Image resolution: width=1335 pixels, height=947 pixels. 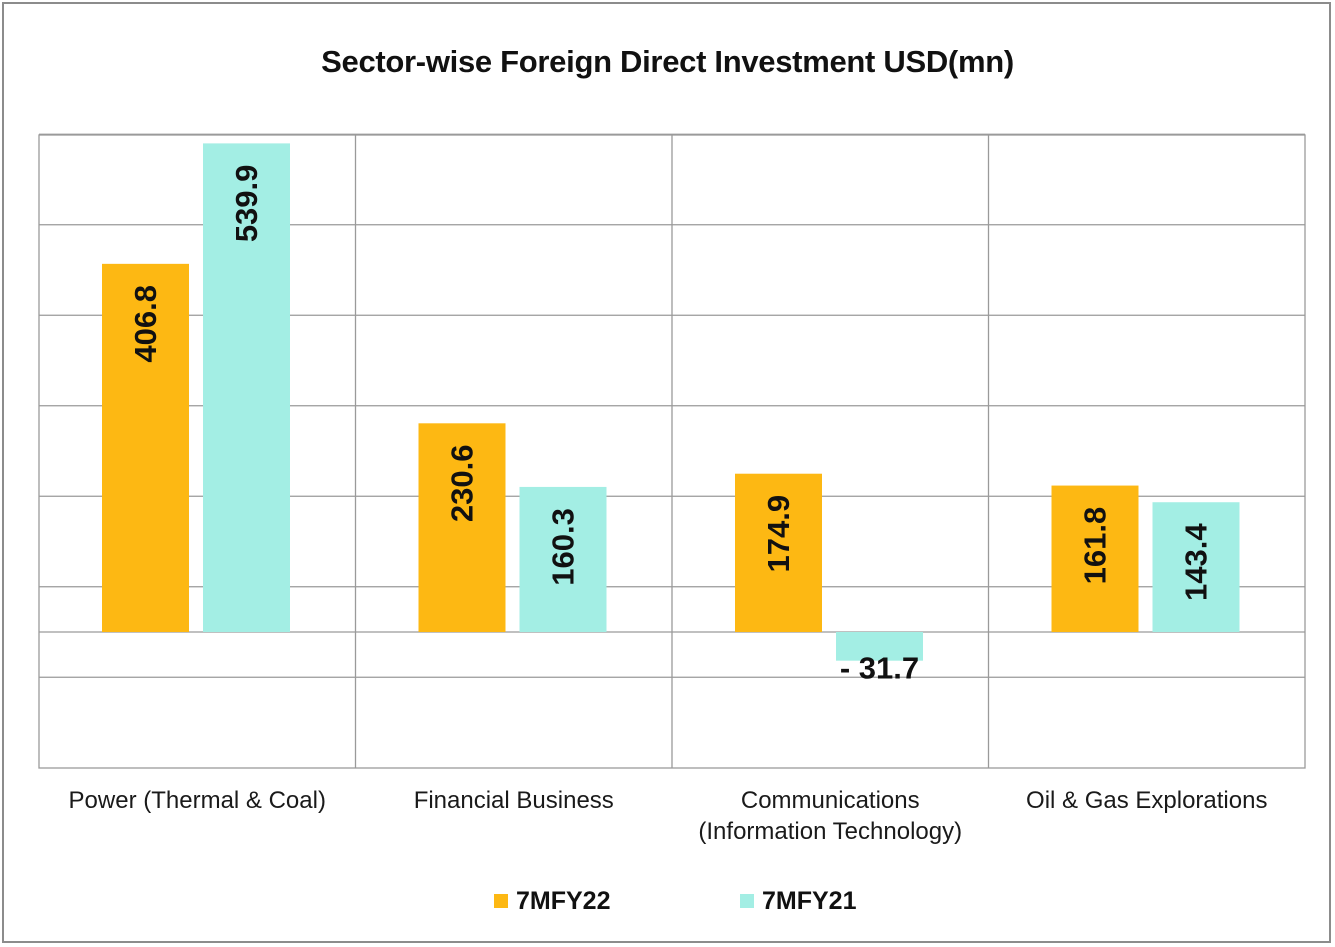 I want to click on bar-7mfy22-communications-information-technology, so click(x=778, y=552).